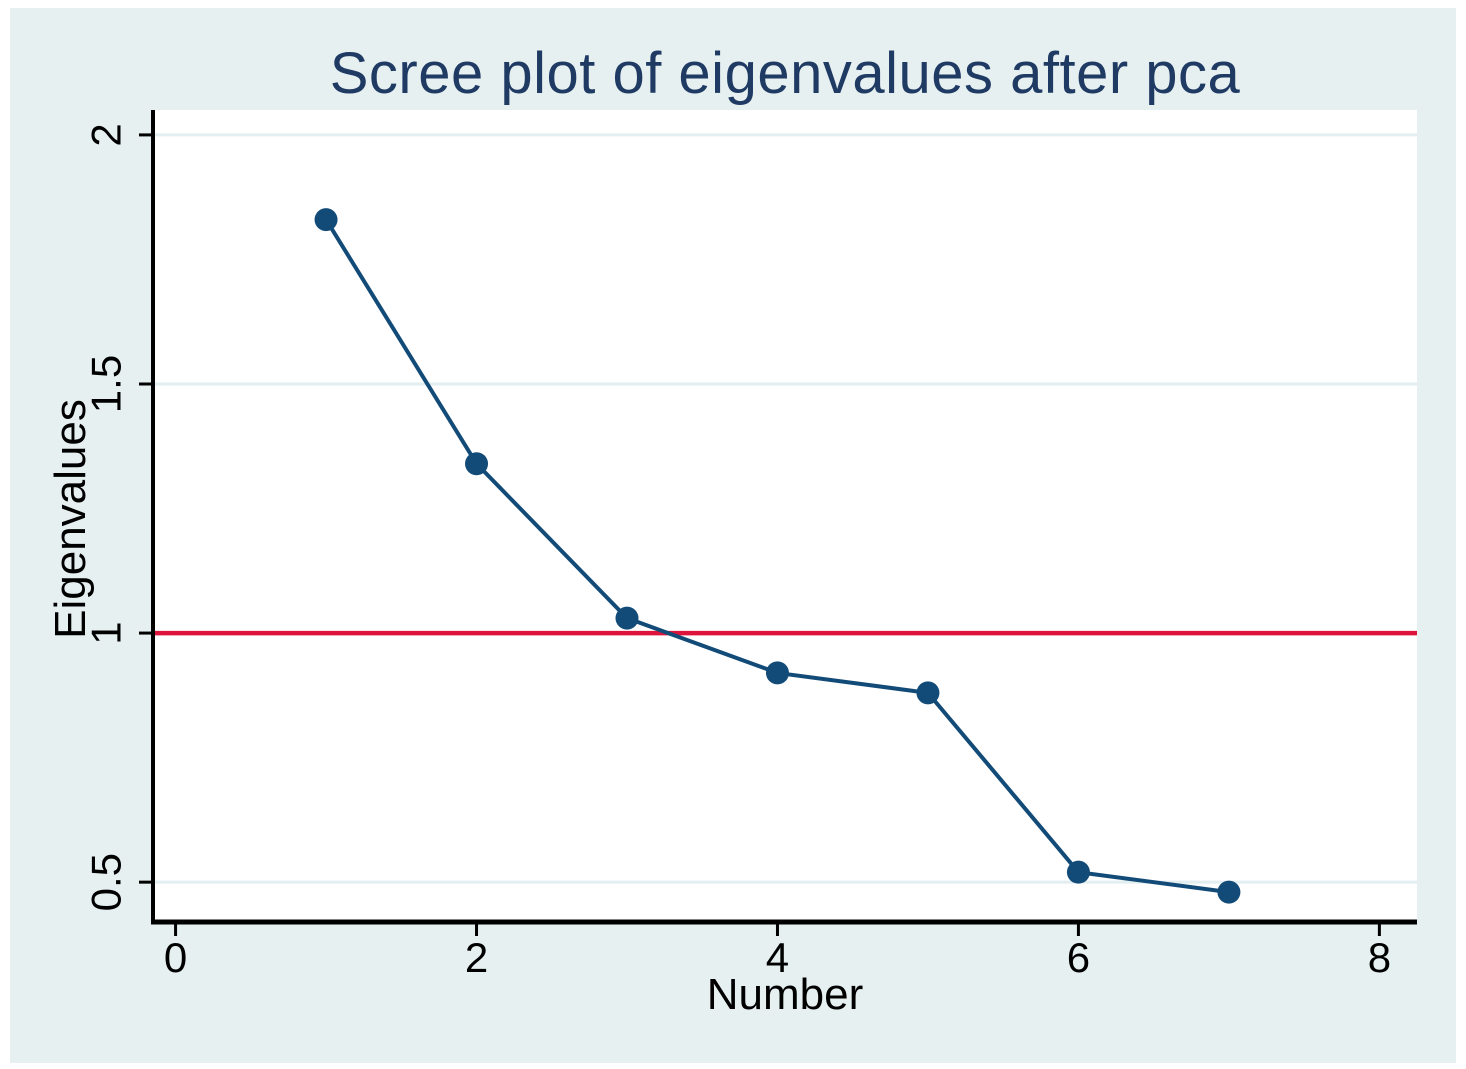  I want to click on chart-title: Scree plot of eigenvalues after pca, so click(785, 73).